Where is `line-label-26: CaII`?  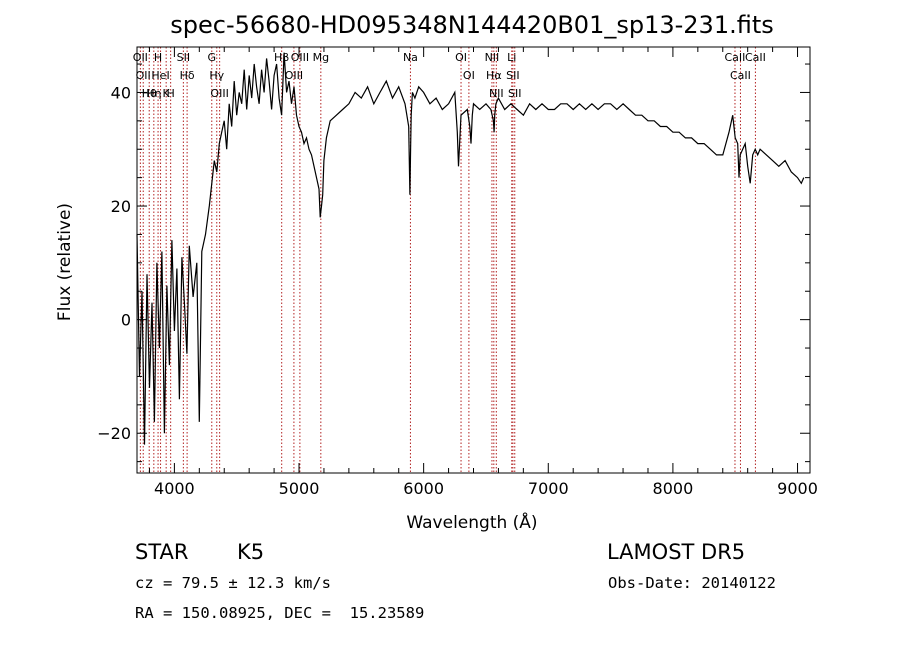
line-label-26: CaII is located at coordinates (735, 57).